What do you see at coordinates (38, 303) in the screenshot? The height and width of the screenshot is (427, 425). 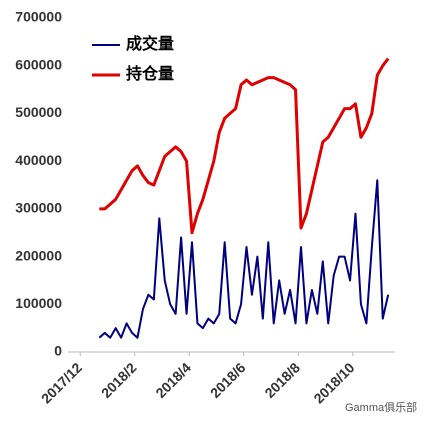 I see `y-tick-label: 100000` at bounding box center [38, 303].